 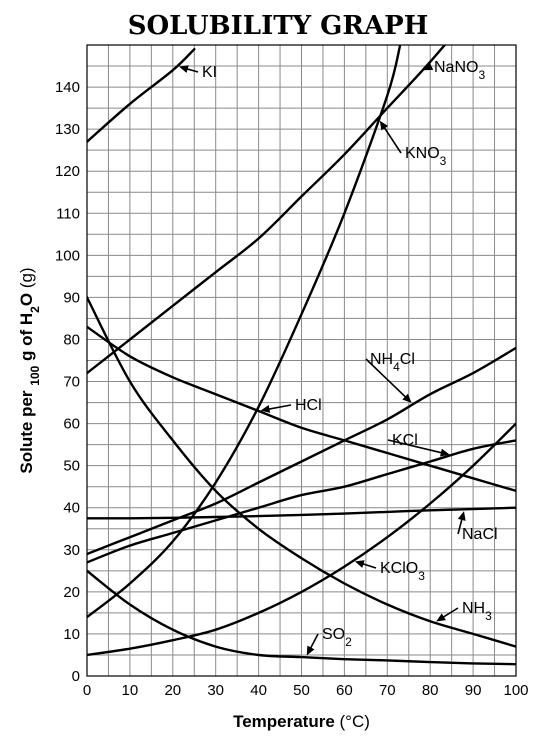 What do you see at coordinates (71, 550) in the screenshot?
I see `y-tick-label: 30` at bounding box center [71, 550].